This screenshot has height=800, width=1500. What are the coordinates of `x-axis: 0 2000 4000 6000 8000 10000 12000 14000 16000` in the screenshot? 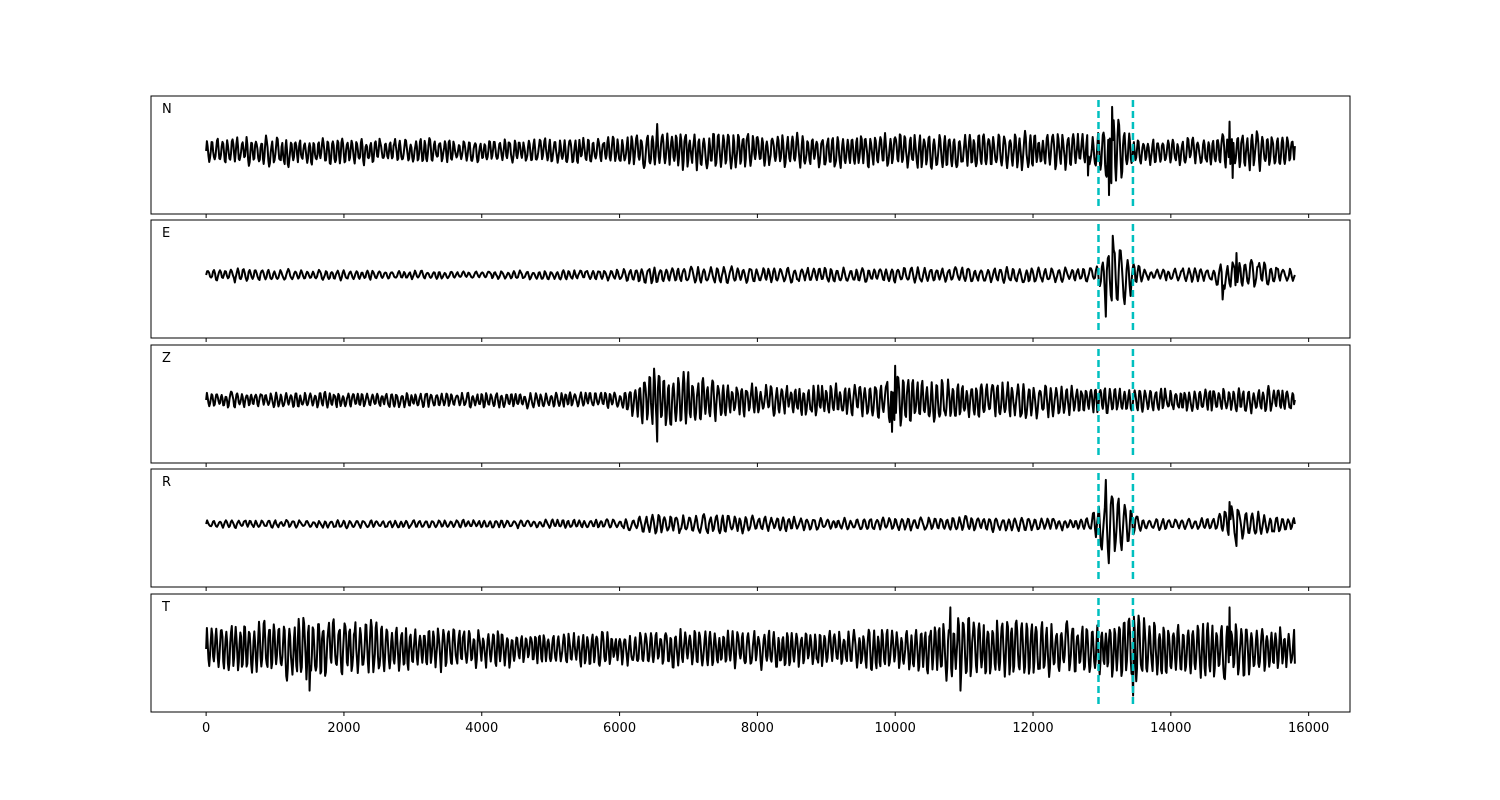 It's located at (765, 728).